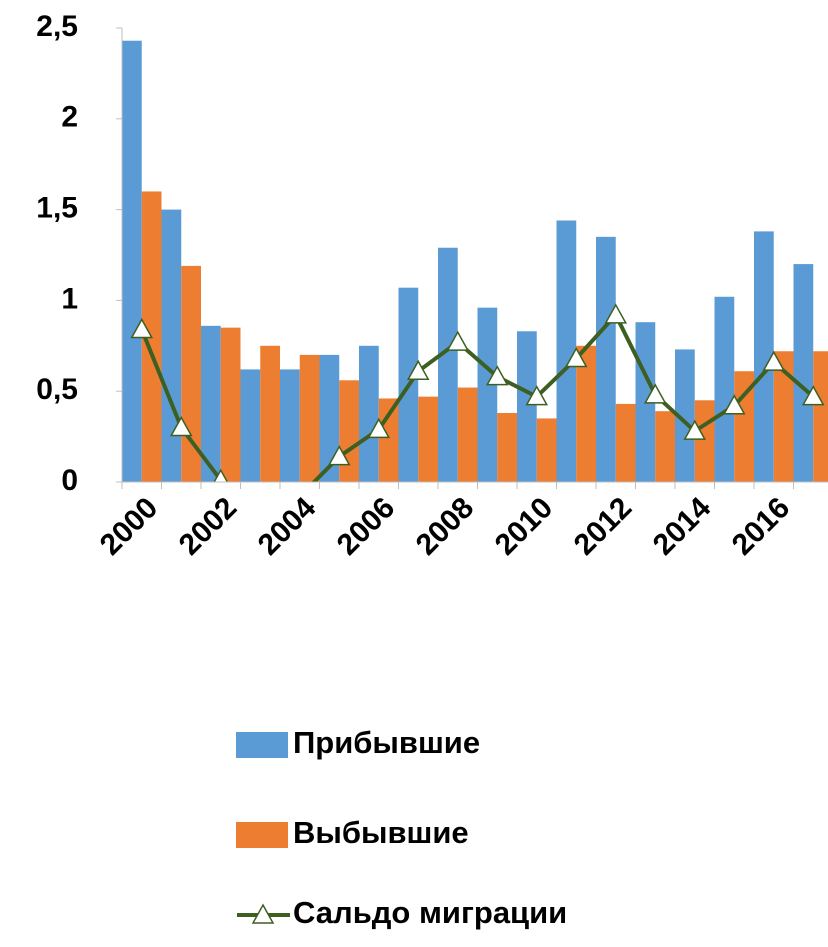  What do you see at coordinates (445, 526) in the screenshot?
I see `x-tick-label: 2008` at bounding box center [445, 526].